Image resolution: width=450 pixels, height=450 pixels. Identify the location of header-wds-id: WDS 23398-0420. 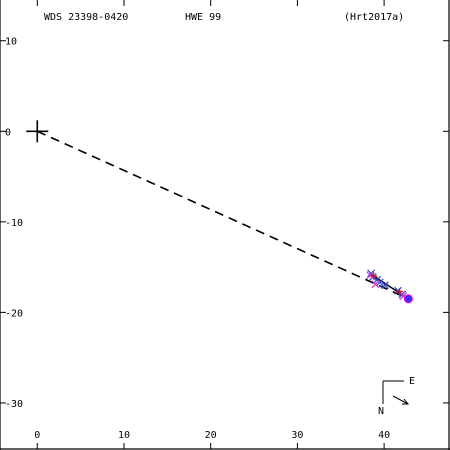
(86, 17).